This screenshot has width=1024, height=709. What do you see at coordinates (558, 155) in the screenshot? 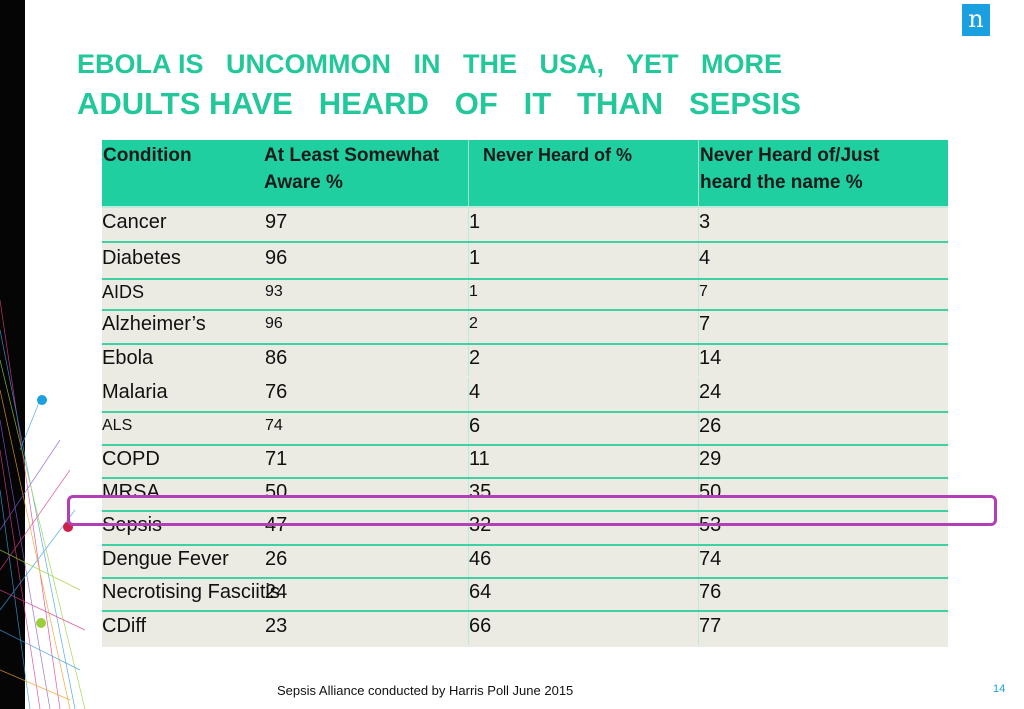
I see `header-never-heard: Never Heard of %` at bounding box center [558, 155].